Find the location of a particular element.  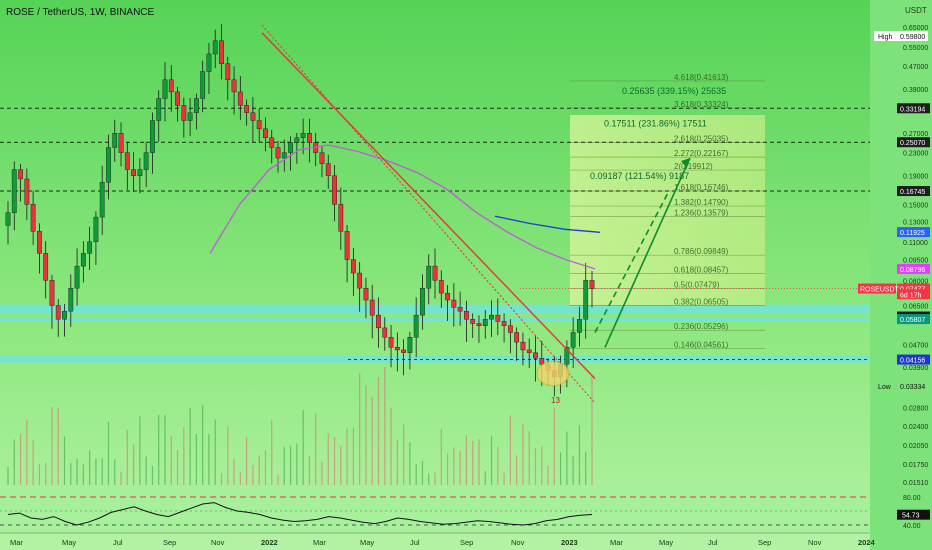

fib-level-label: 0.786(0.09849) is located at coordinates (701, 251).